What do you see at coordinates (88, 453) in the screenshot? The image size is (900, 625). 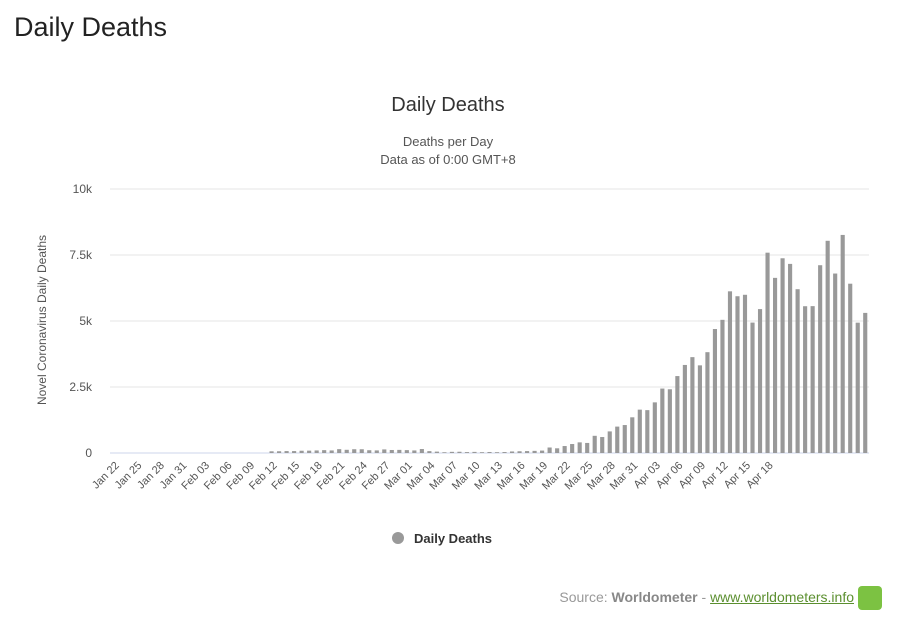 I see `y-tick-label: 0` at bounding box center [88, 453].